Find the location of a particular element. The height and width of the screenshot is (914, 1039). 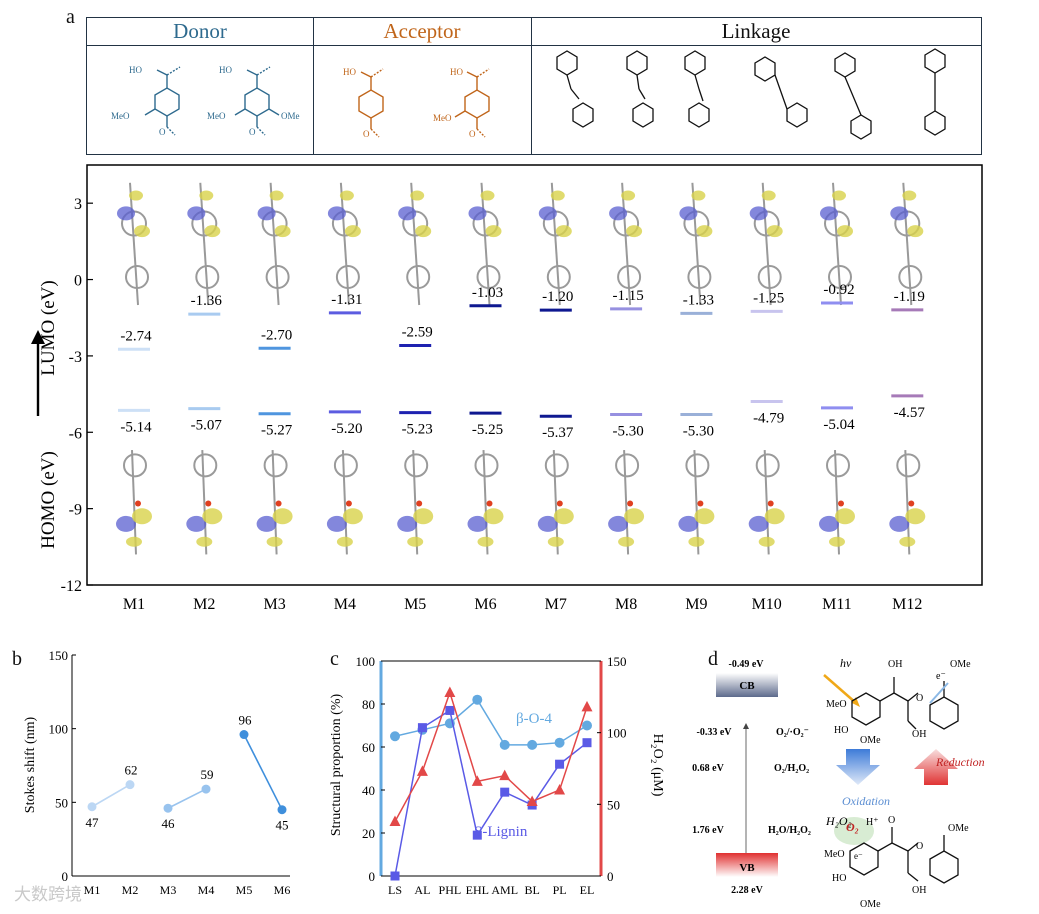

cb-label: CB is located at coordinates (747, 686).